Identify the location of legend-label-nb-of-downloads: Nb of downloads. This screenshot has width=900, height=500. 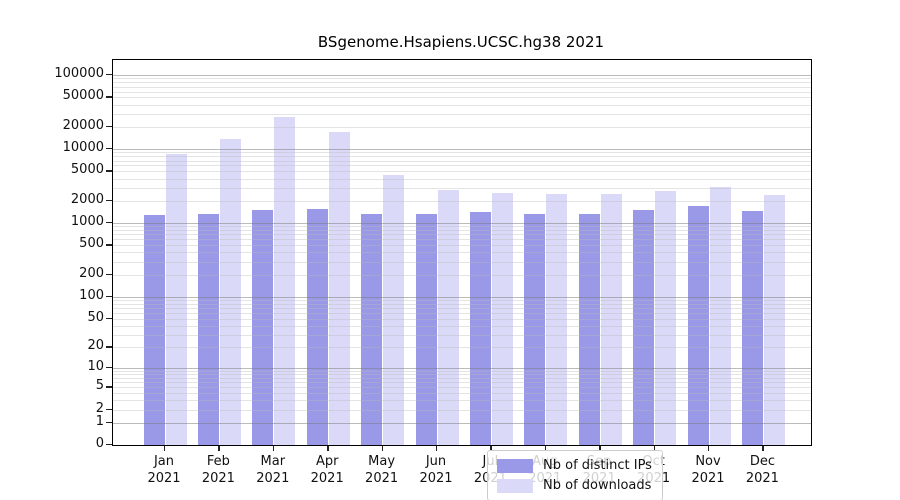
(597, 485).